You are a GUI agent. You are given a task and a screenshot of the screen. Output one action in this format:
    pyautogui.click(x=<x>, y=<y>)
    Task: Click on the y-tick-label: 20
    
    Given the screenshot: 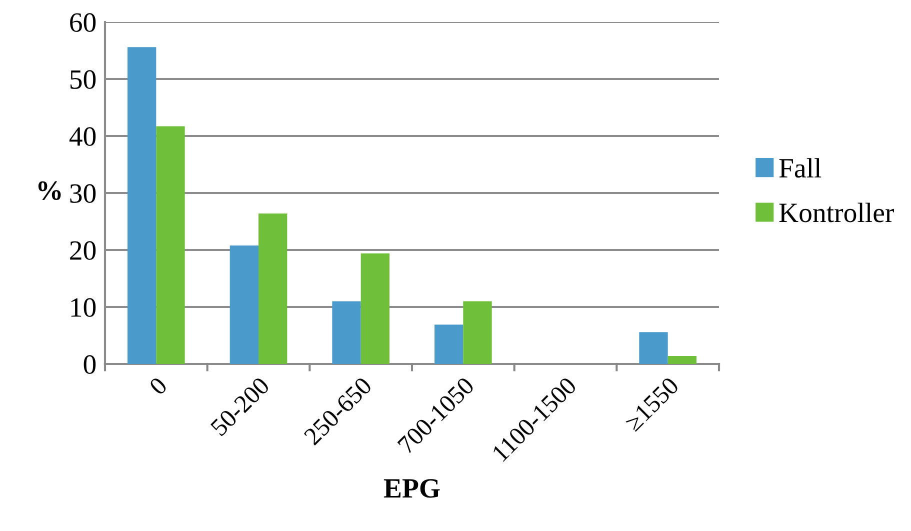 What is the action you would take?
    pyautogui.click(x=83, y=250)
    